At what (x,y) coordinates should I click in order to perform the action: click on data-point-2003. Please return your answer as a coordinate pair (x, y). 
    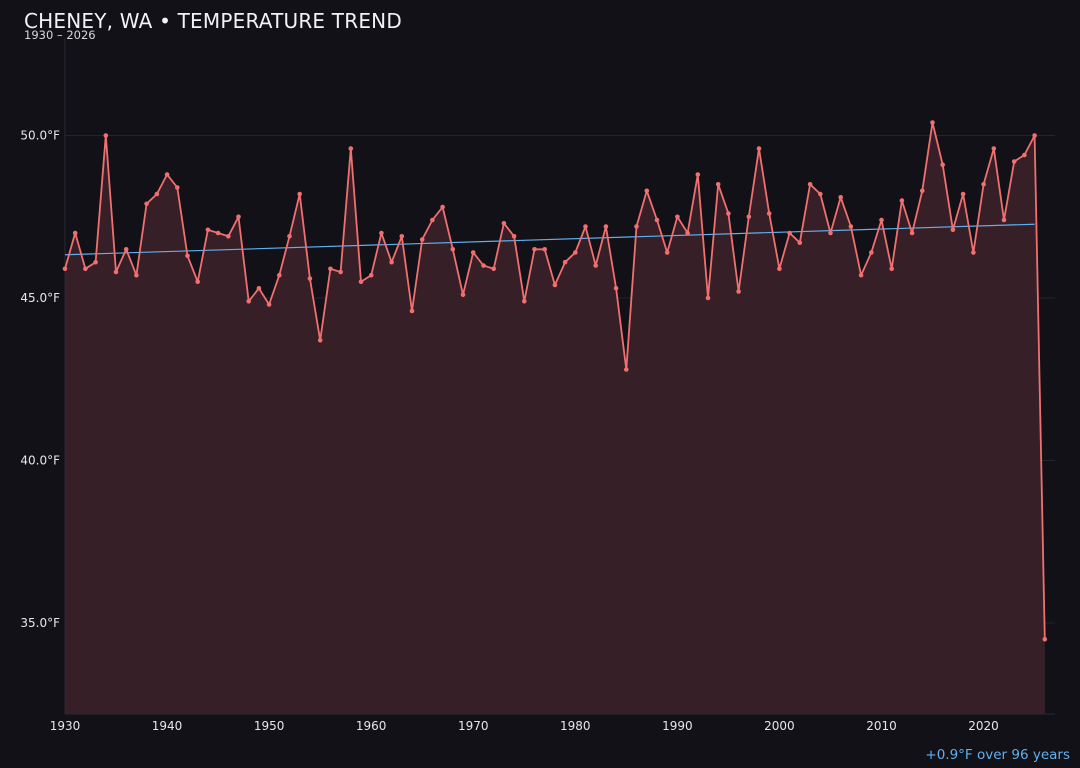
    Looking at the image, I should click on (810, 184).